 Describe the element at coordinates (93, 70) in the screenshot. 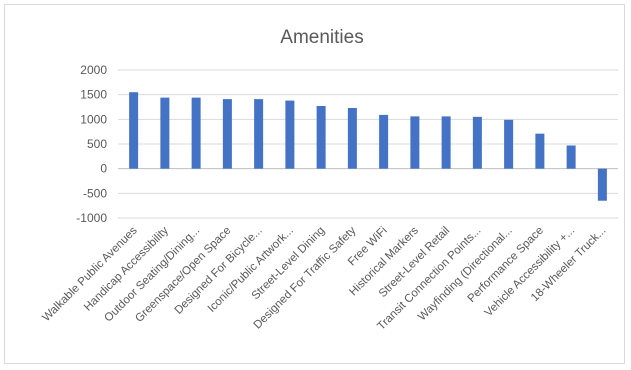

I see `y-tick-label: 2000` at that location.